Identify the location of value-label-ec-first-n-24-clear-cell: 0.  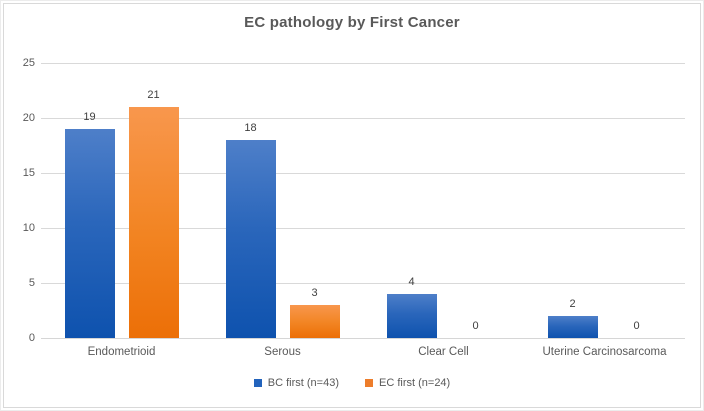
(475, 326).